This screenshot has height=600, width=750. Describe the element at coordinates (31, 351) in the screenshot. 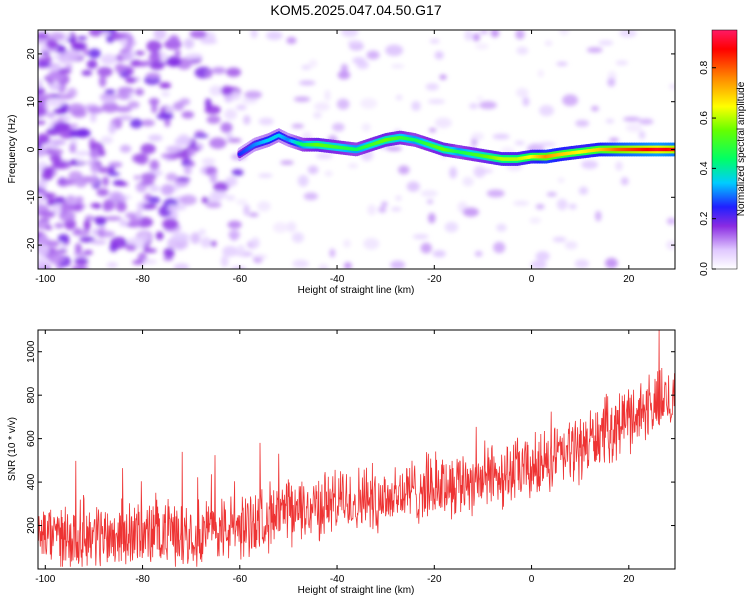

I see `y-tick-label: 1000` at that location.